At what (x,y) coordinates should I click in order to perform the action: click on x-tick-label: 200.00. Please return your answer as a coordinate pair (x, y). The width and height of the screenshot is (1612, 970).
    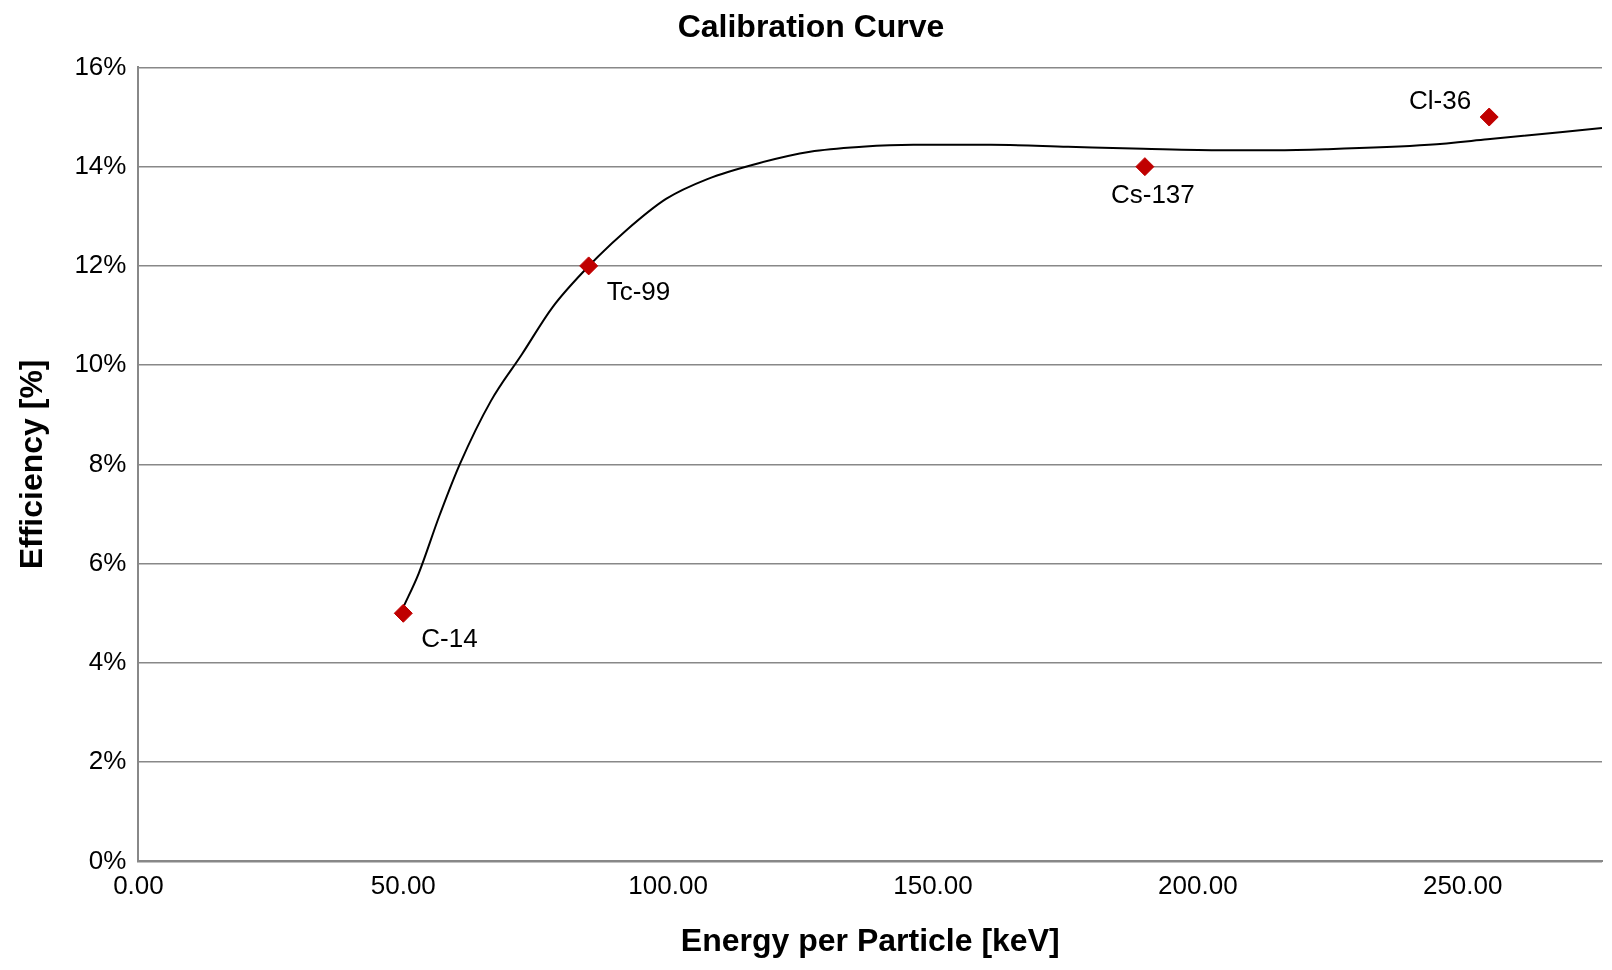
    Looking at the image, I should click on (1198, 885).